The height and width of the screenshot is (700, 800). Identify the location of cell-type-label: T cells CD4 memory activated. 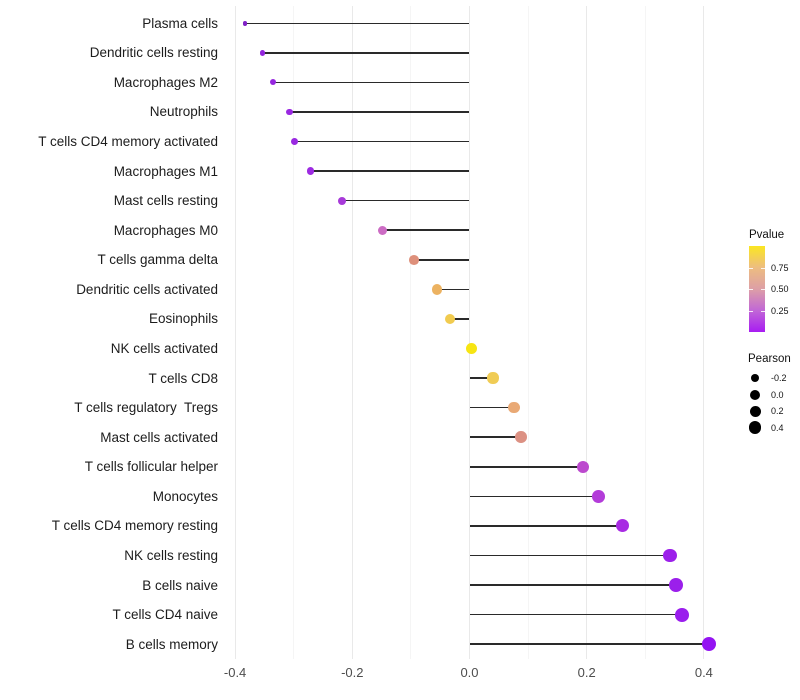
(128, 142).